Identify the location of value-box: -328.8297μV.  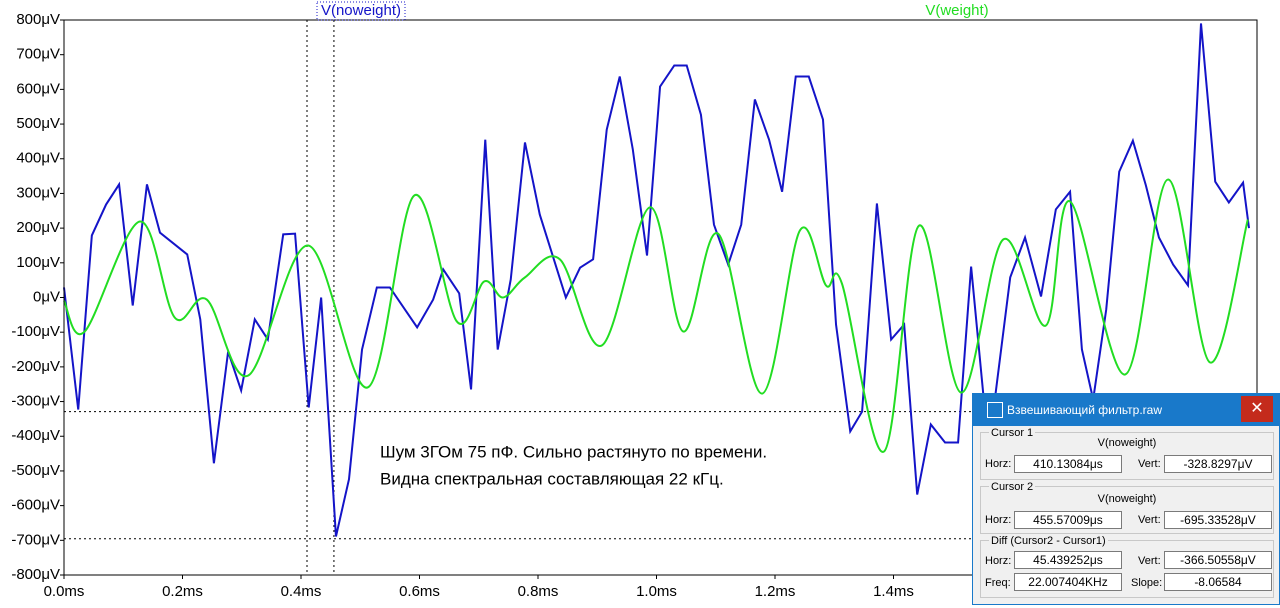
(1218, 464).